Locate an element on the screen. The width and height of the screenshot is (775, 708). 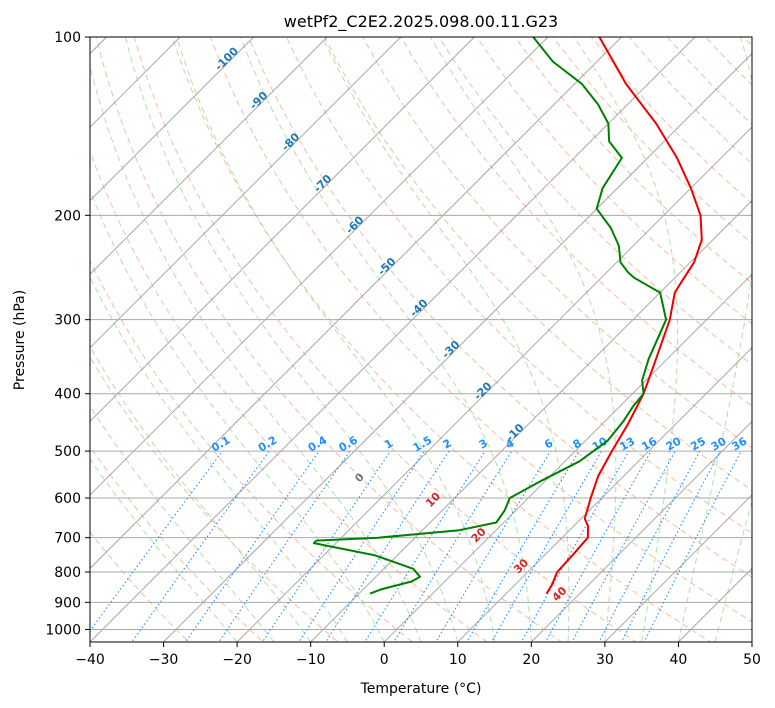
y-tick-label: 400 is located at coordinates (67, 395).